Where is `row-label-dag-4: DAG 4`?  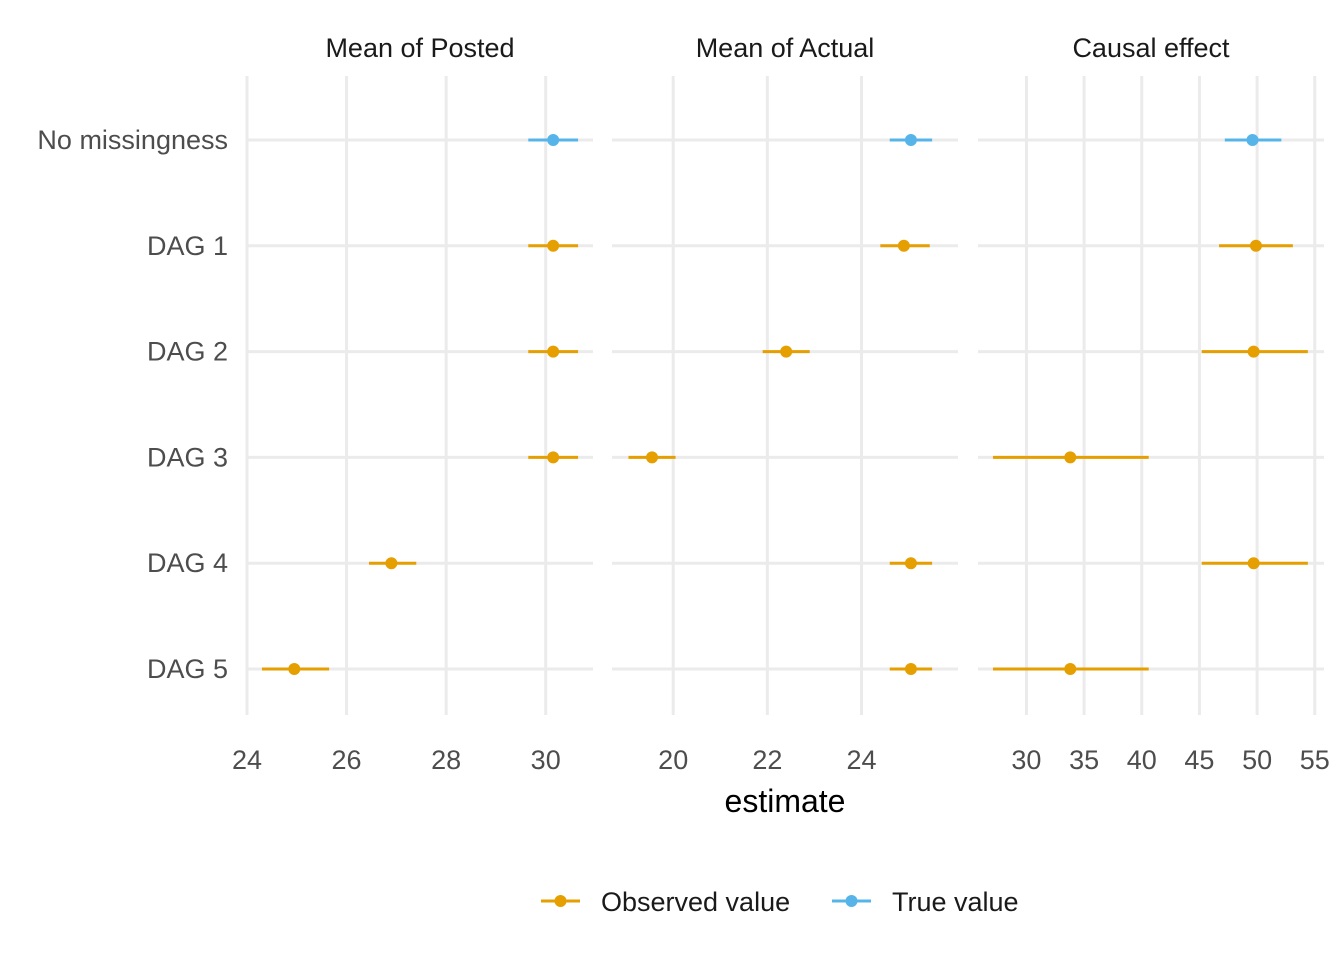
row-label-dag-4: DAG 4 is located at coordinates (187, 563).